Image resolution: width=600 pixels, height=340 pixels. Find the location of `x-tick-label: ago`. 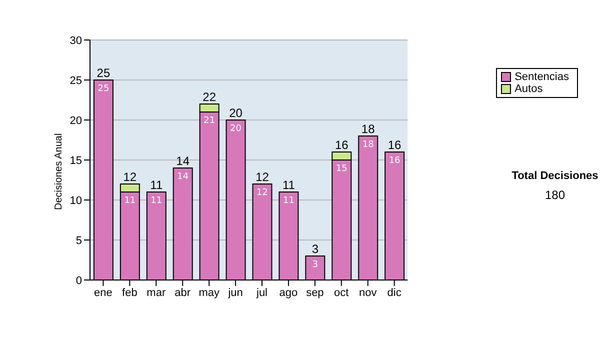

x-tick-label: ago is located at coordinates (288, 292).